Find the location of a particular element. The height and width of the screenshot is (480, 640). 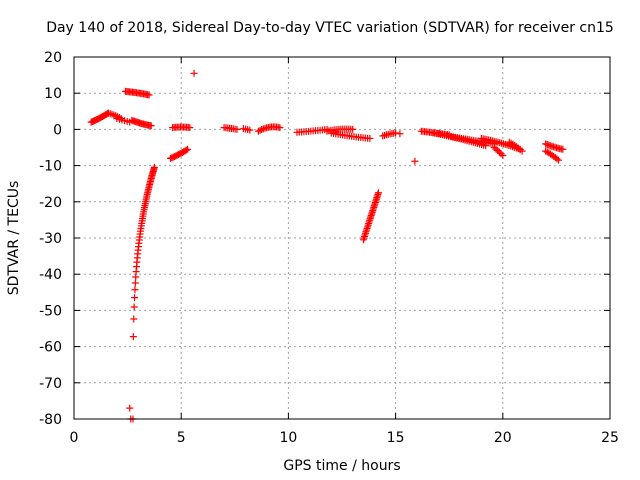

y-tick-label: -70 is located at coordinates (50, 384).